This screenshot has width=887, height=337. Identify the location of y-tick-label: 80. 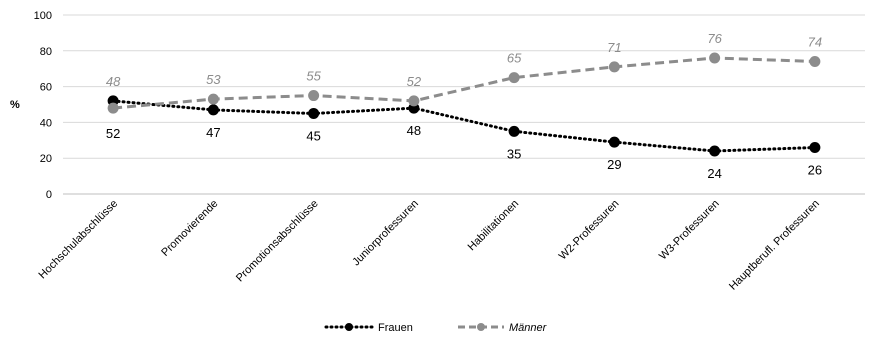
(46, 52).